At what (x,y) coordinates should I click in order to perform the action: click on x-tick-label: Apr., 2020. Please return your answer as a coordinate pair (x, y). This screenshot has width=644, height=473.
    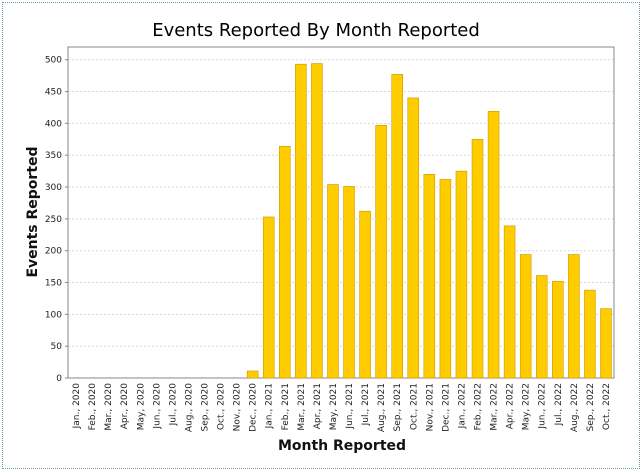
    Looking at the image, I should click on (125, 406).